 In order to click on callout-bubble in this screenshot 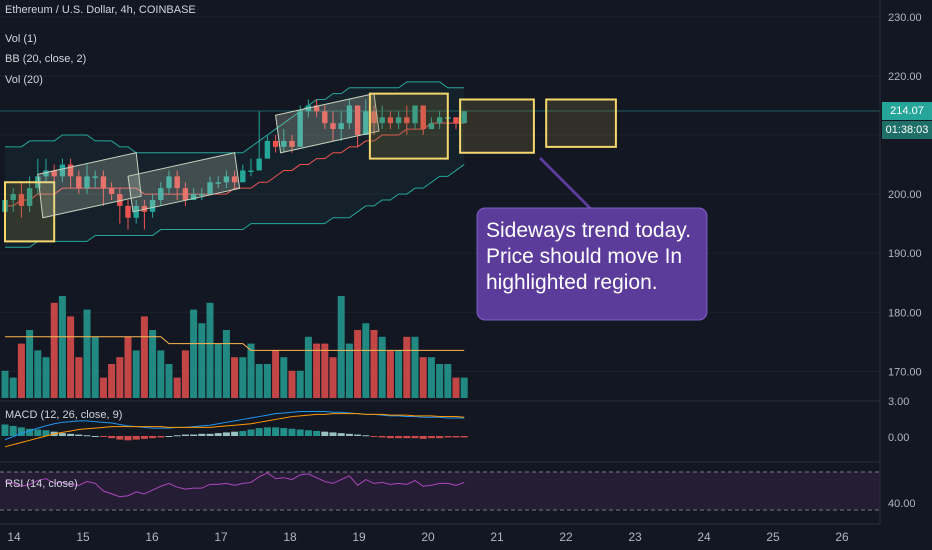, I will do `click(592, 264)`.